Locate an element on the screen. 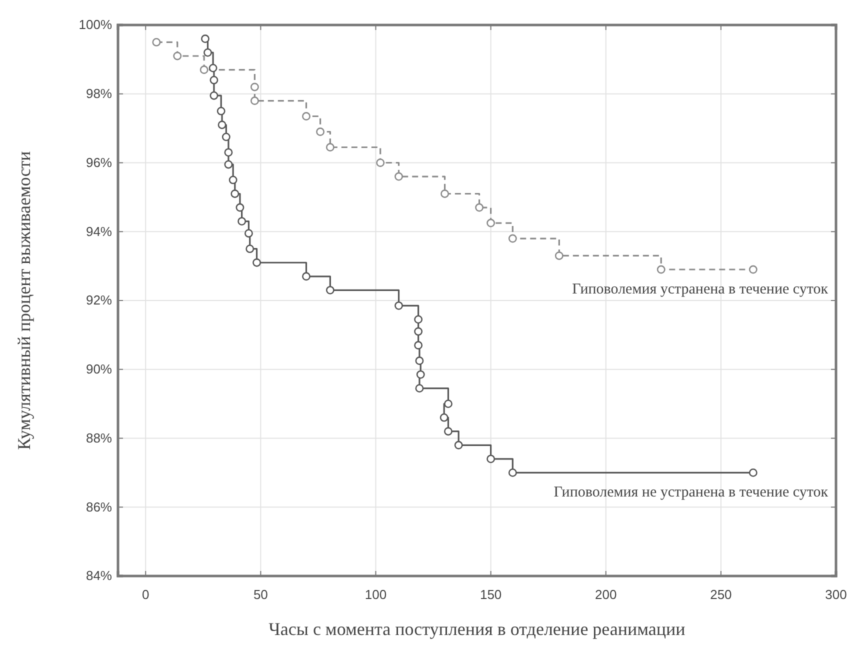 Image resolution: width=860 pixels, height=647 pixels. x-tick-label: 50 is located at coordinates (260, 594).